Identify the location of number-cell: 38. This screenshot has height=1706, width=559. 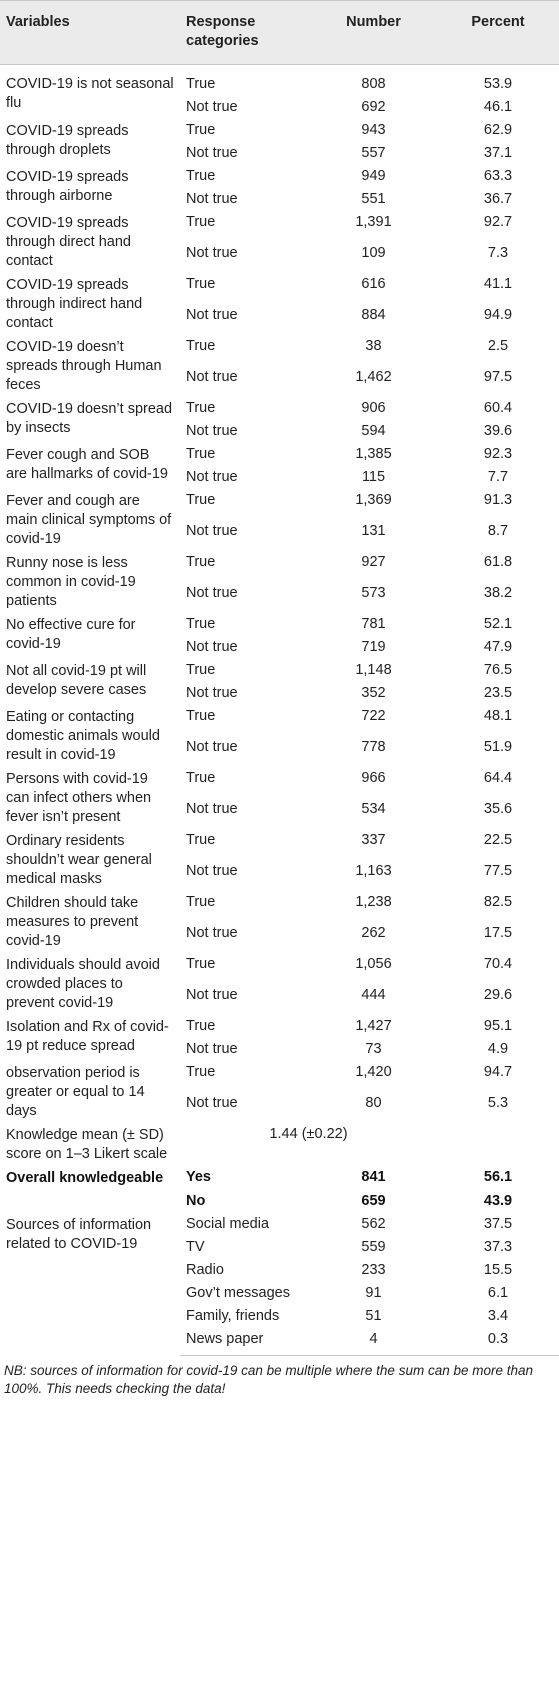
(373, 346).